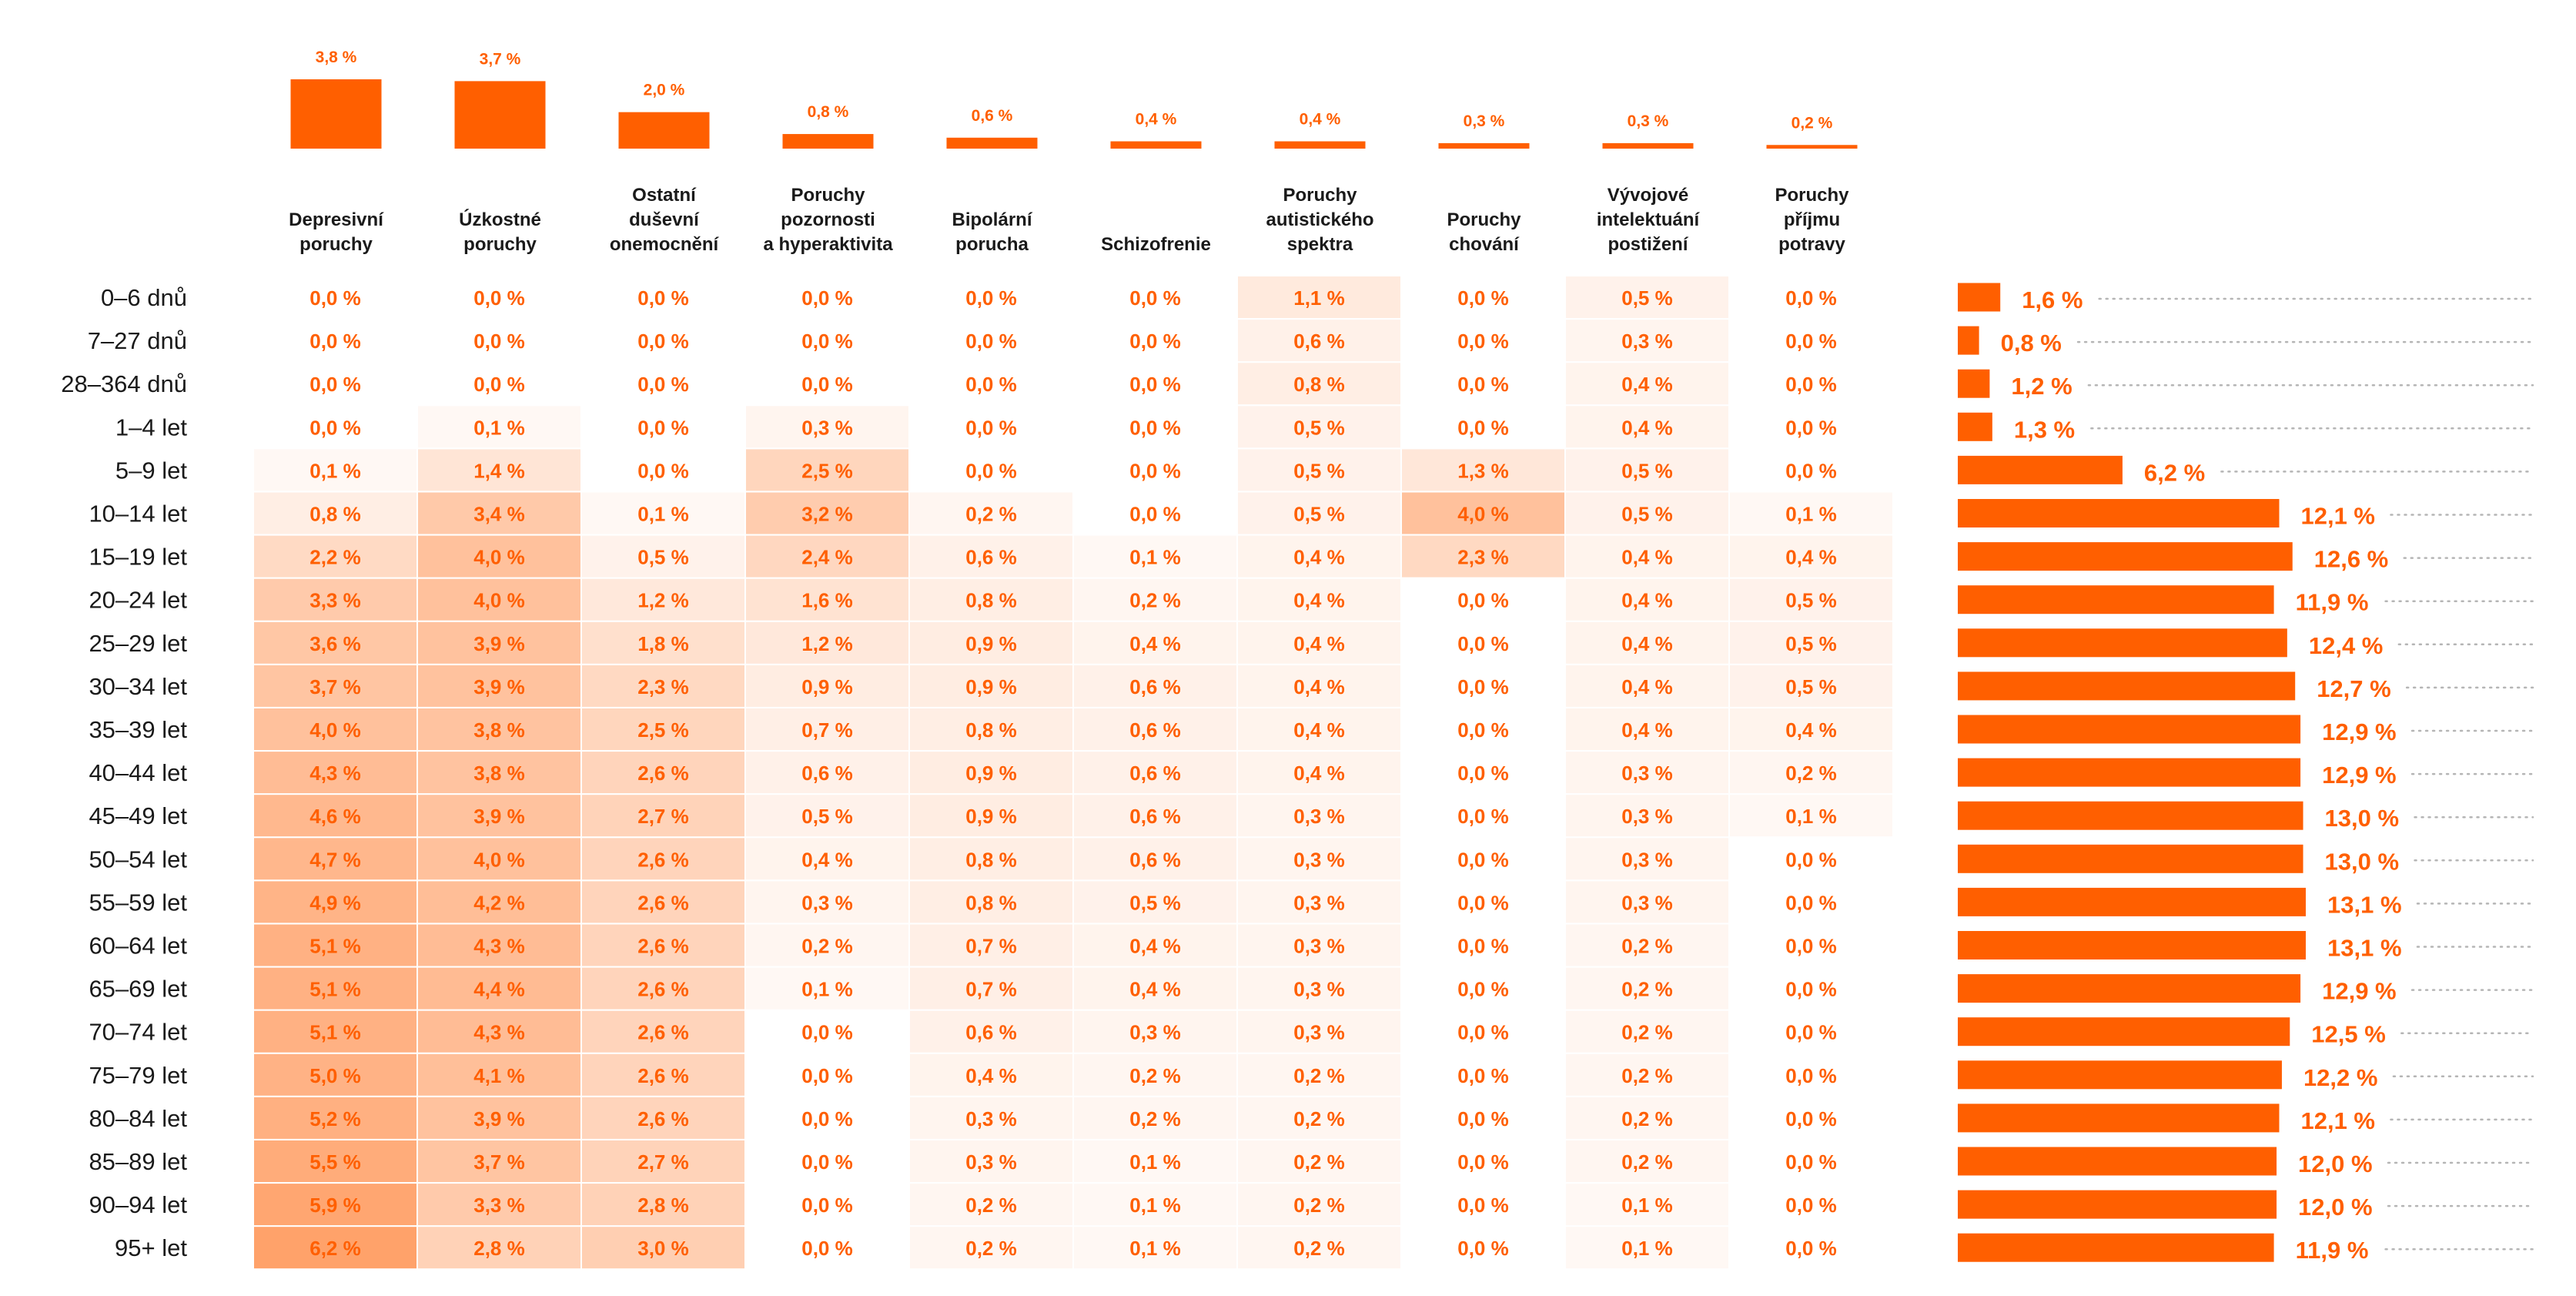 The width and height of the screenshot is (2576, 1296). Describe the element at coordinates (1649, 219) in the screenshot. I see `column-header-label: intelektuání` at that location.